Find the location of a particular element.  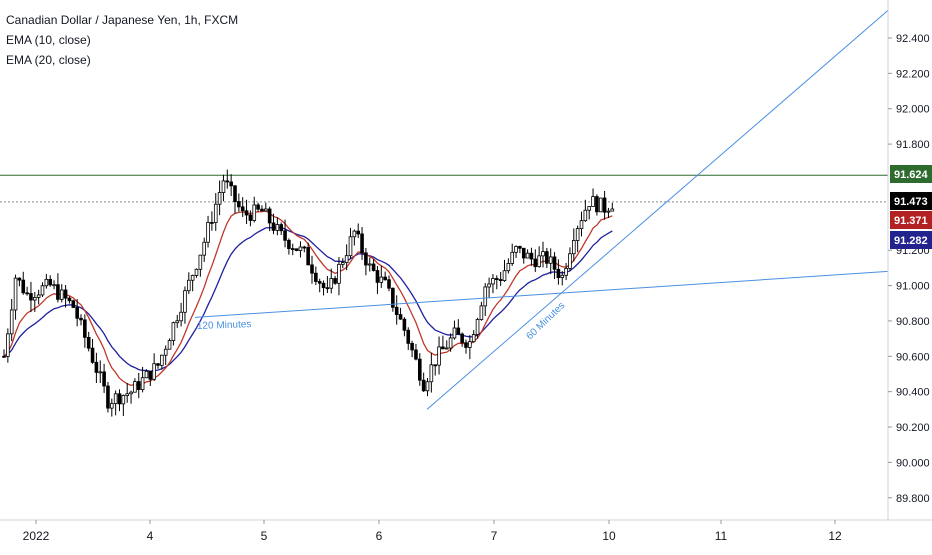

resistance-badge-label: 91.624 is located at coordinates (911, 175).